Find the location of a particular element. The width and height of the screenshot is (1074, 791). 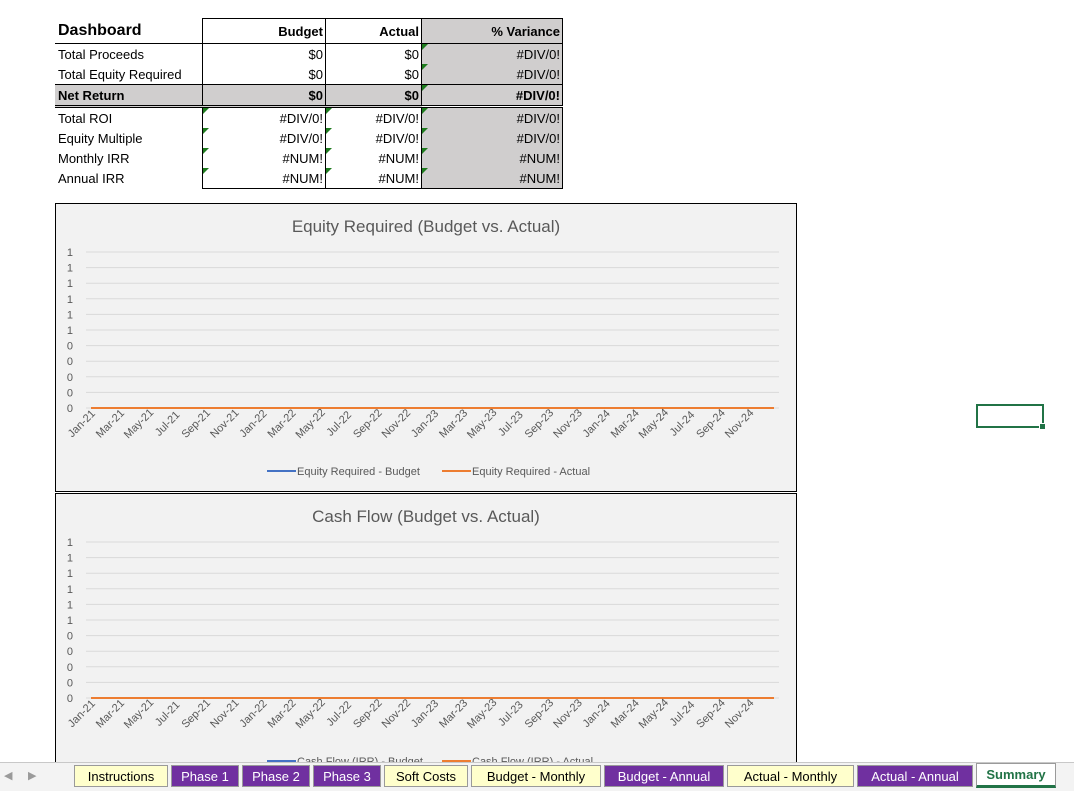

row-label: Total Equity Required is located at coordinates (129, 74).